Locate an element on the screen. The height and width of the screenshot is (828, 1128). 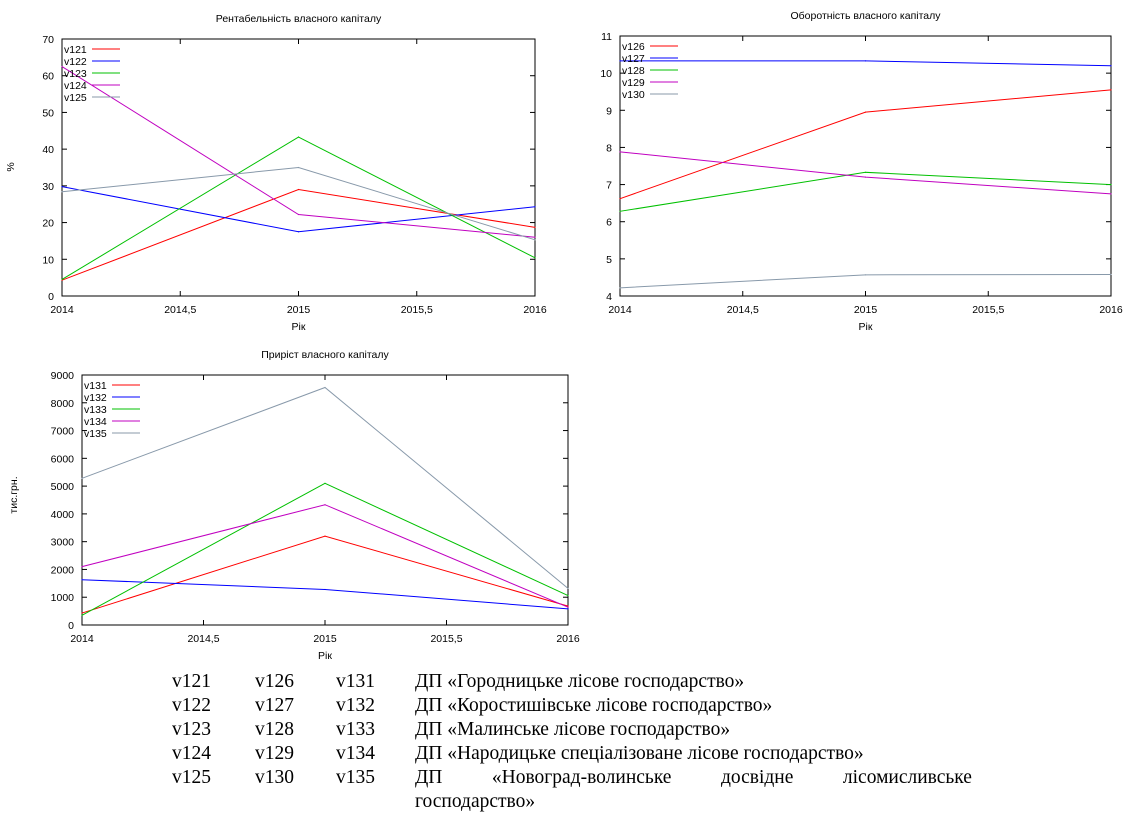
y-tick-label: 4 is located at coordinates (609, 297).